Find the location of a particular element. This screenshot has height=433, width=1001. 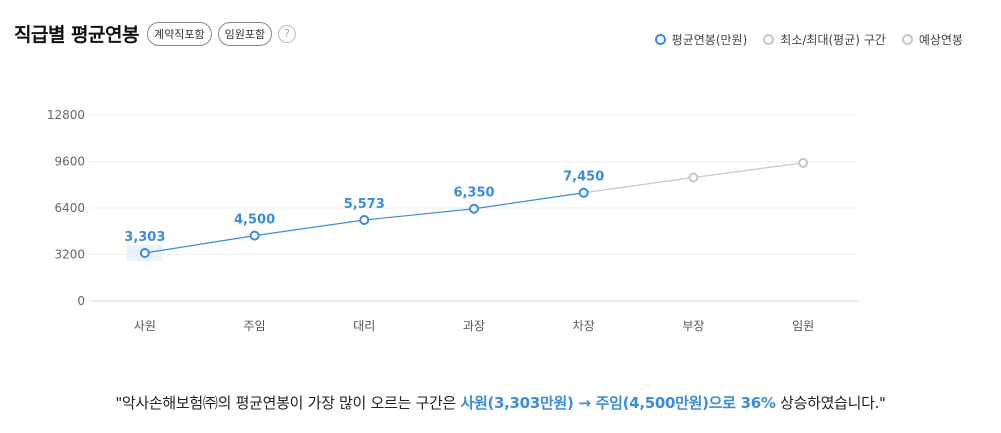

executive-include-chip: 임원포함 is located at coordinates (245, 33).